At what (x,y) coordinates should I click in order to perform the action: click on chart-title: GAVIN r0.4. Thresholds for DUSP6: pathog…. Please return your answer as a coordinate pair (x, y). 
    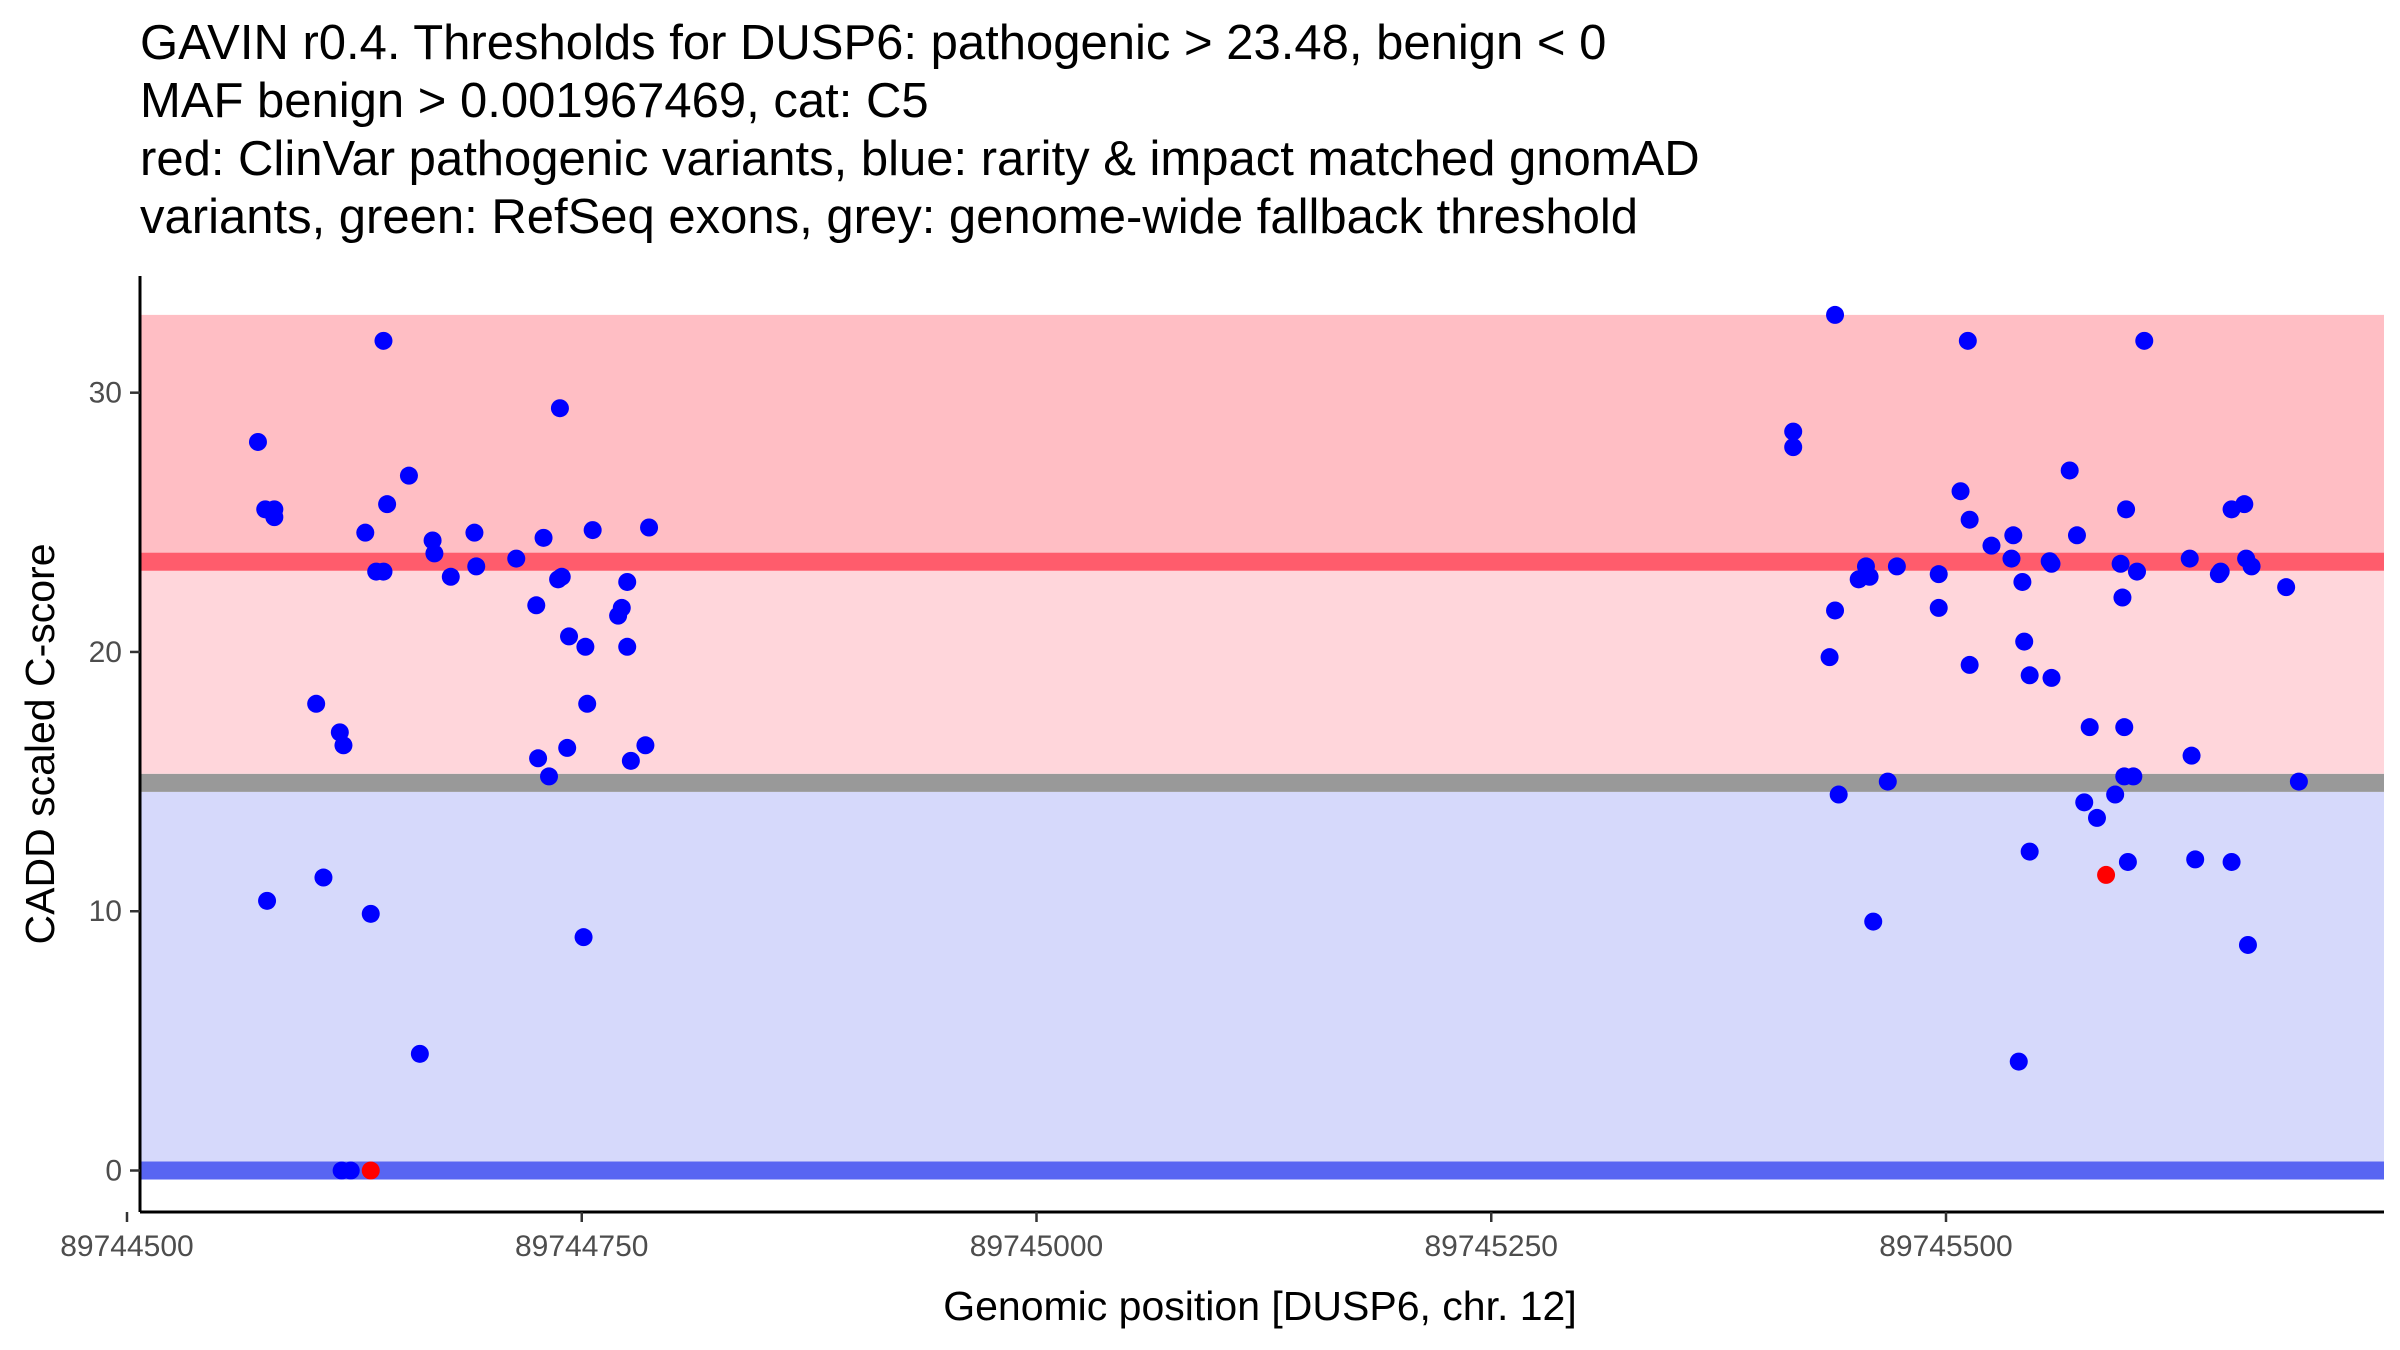
    Looking at the image, I should click on (920, 130).